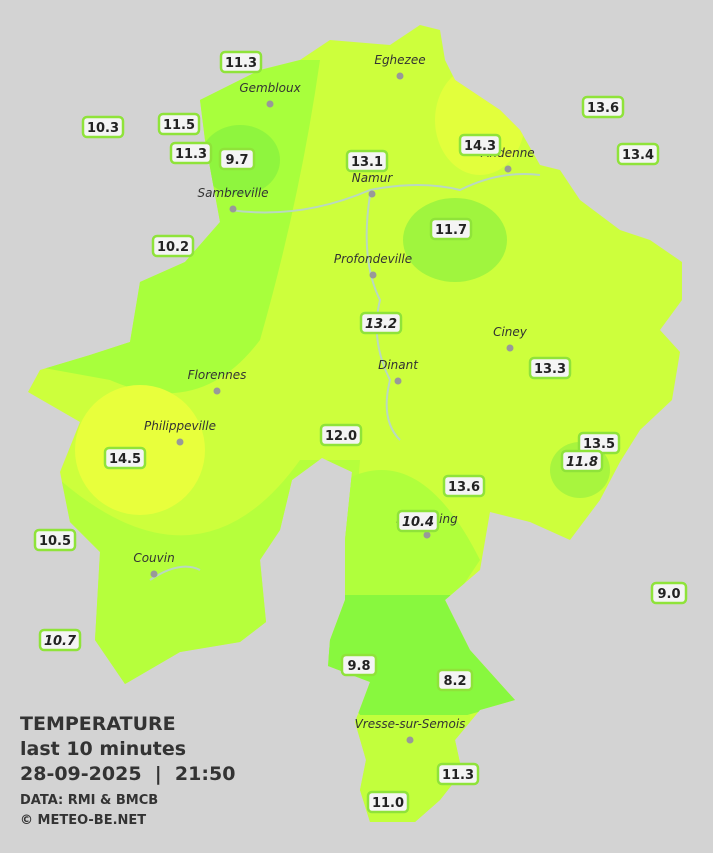  I want to click on station-temp: 10.4, so click(418, 522).